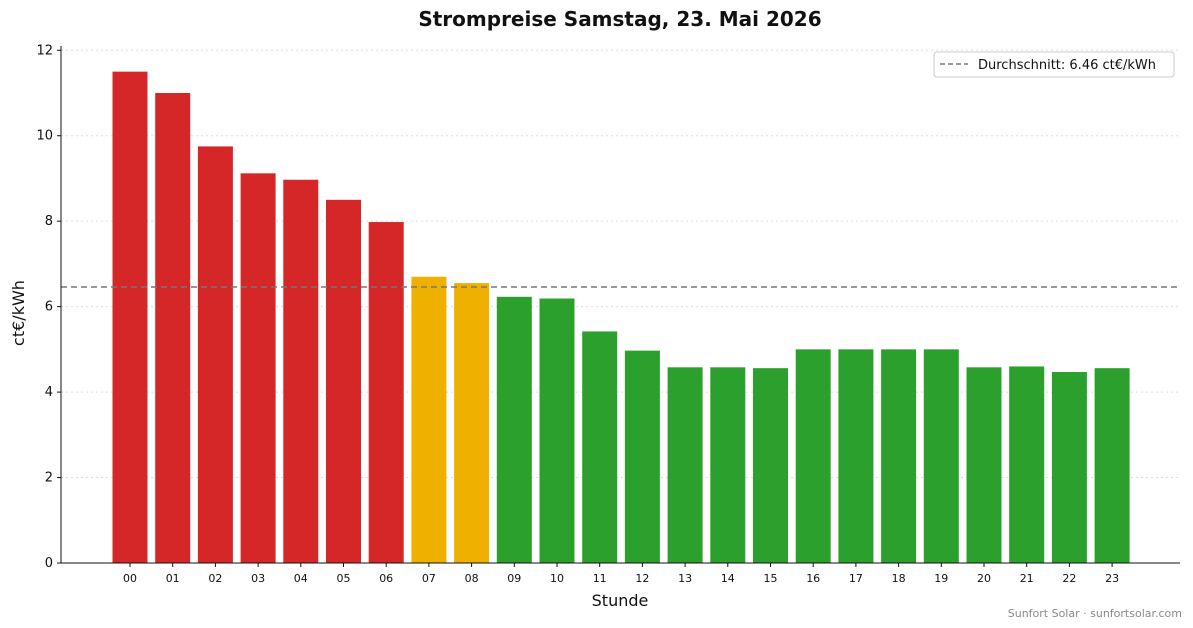  I want to click on chart-title: Strompreise Samstag, 23. Mai 2026, so click(619, 19).